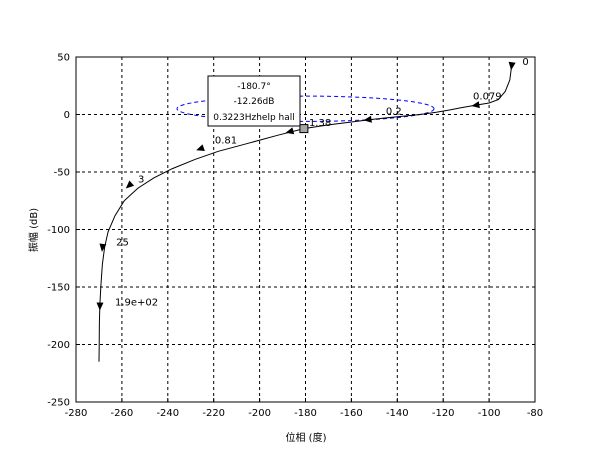  I want to click on frequency-label: 0.2, so click(394, 112).